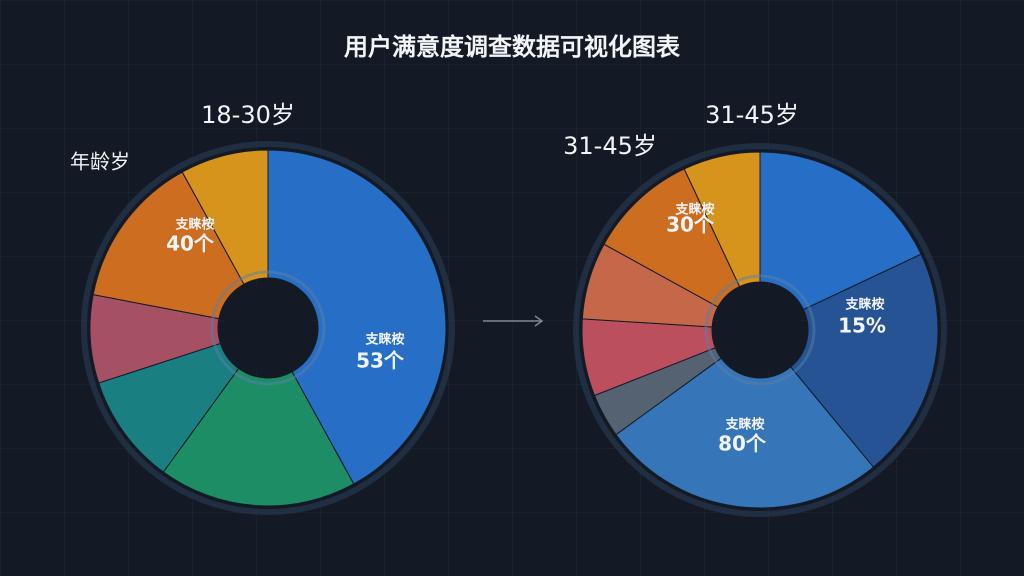 The width and height of the screenshot is (1024, 576). Describe the element at coordinates (610, 146) in the screenshot. I see `annotation: 31-45岁` at that location.